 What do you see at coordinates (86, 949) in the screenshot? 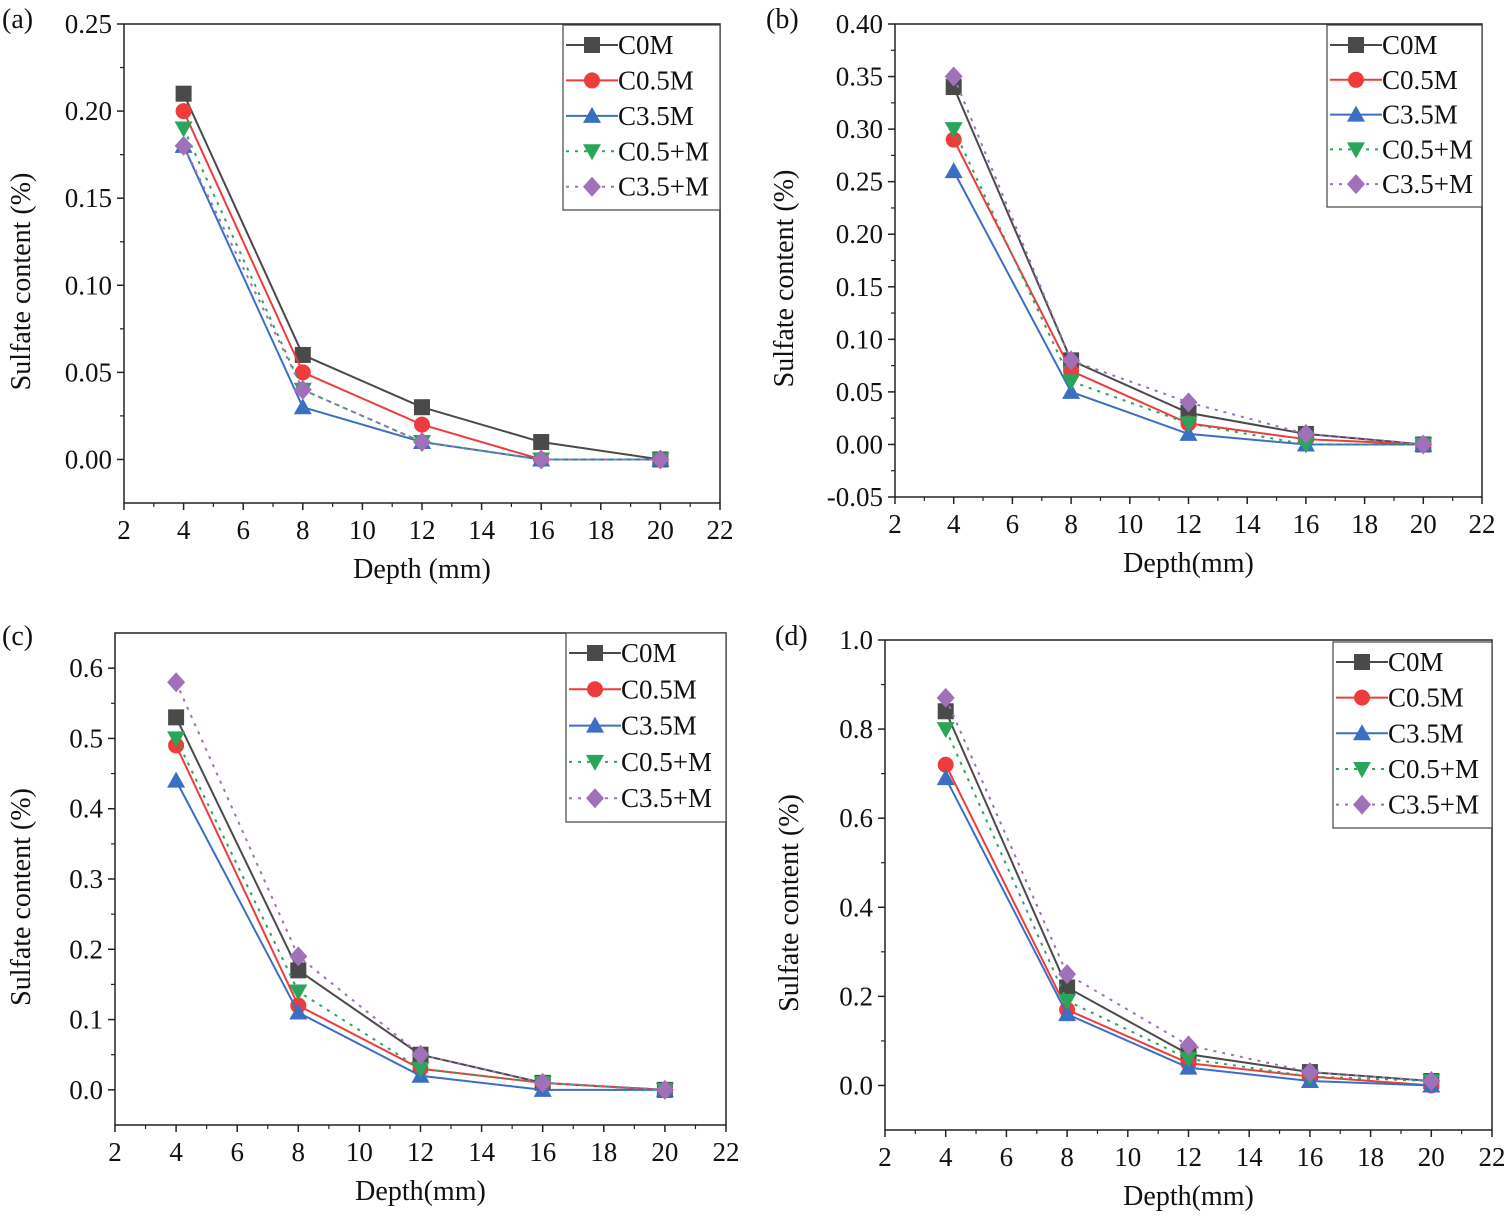
I see `y-tick-label: 0.2` at bounding box center [86, 949].